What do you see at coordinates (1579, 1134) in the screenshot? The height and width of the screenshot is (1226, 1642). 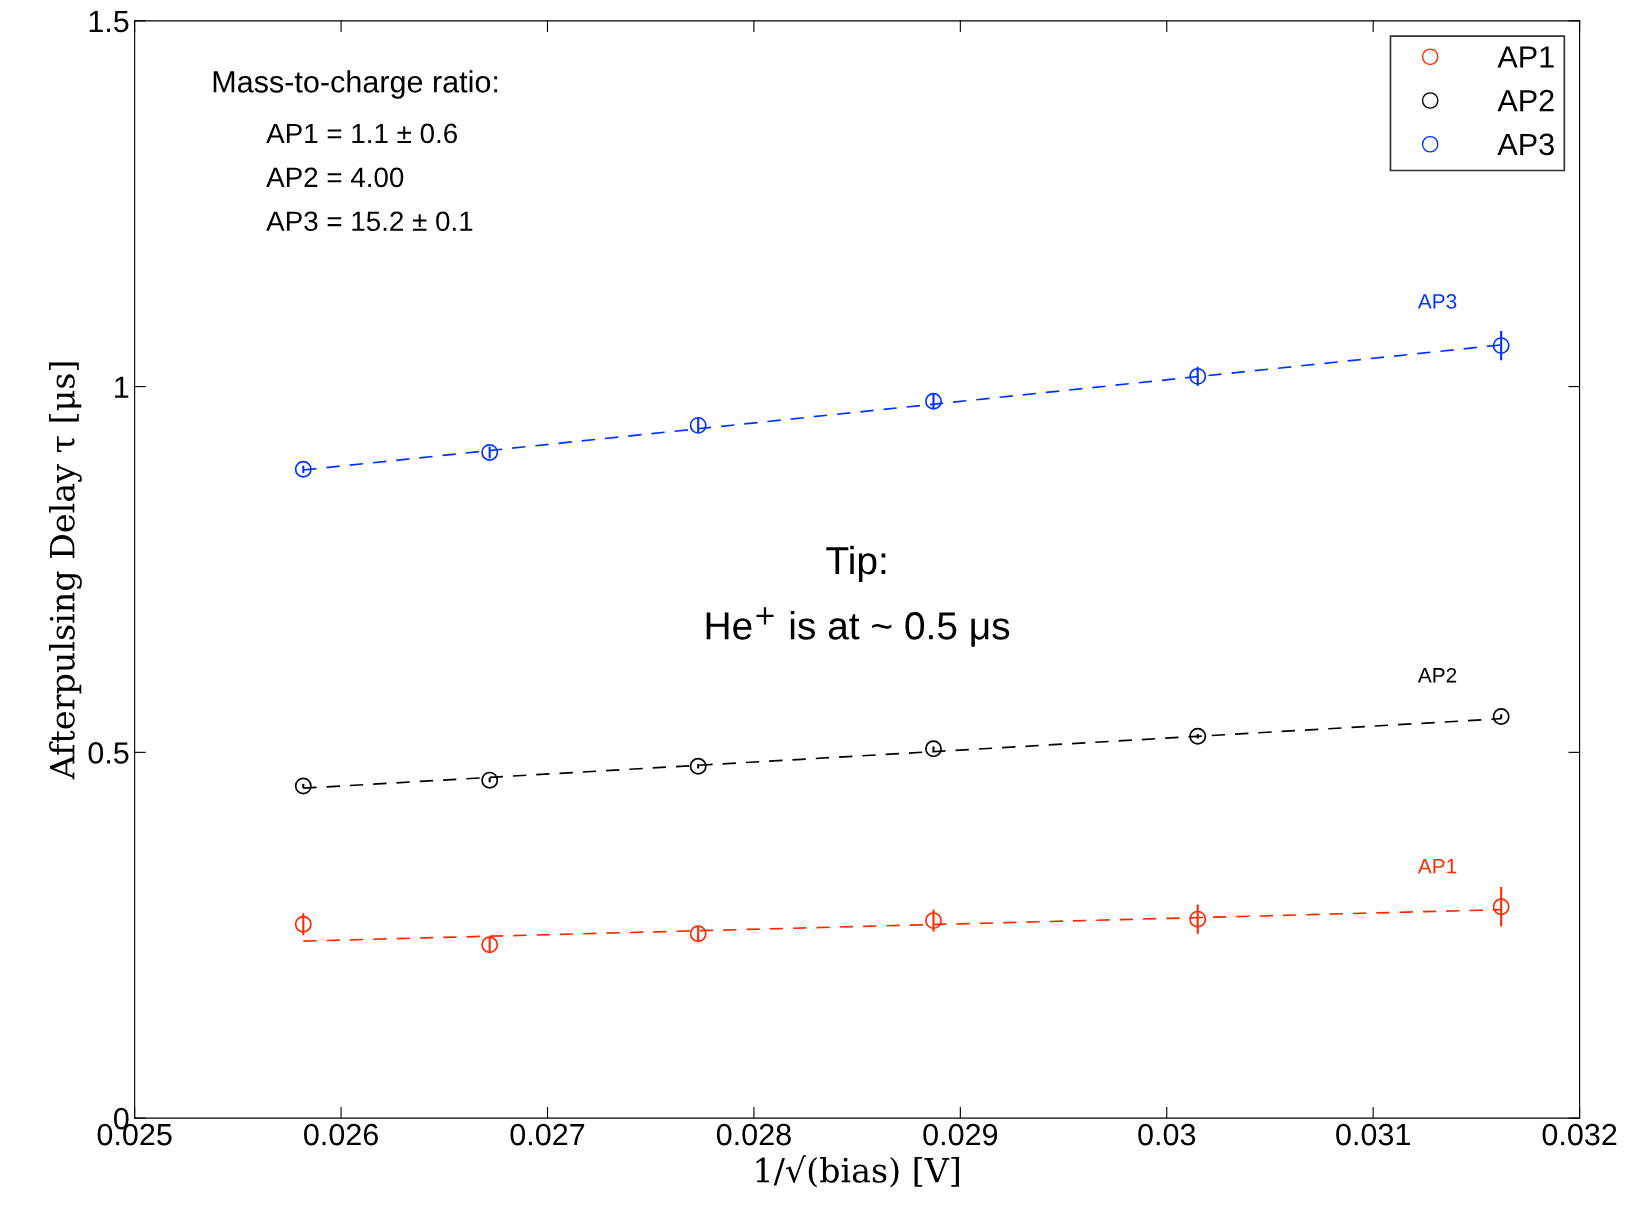 I see `x-tick-label: 0.032` at bounding box center [1579, 1134].